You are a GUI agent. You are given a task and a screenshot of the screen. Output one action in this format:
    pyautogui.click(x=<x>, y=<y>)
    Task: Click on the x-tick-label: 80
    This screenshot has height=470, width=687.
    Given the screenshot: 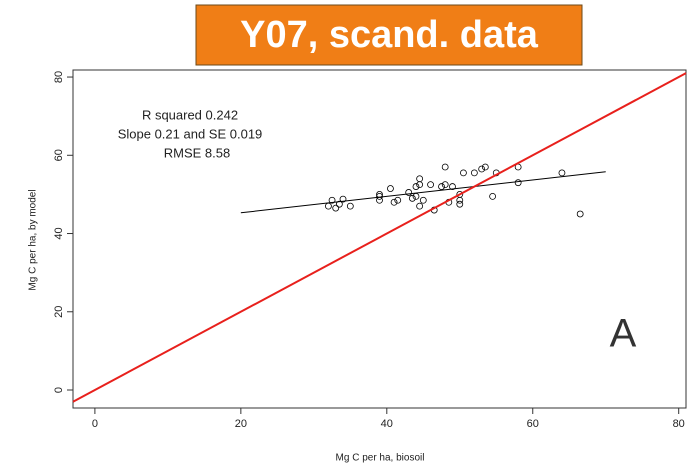 What is the action you would take?
    pyautogui.click(x=679, y=424)
    